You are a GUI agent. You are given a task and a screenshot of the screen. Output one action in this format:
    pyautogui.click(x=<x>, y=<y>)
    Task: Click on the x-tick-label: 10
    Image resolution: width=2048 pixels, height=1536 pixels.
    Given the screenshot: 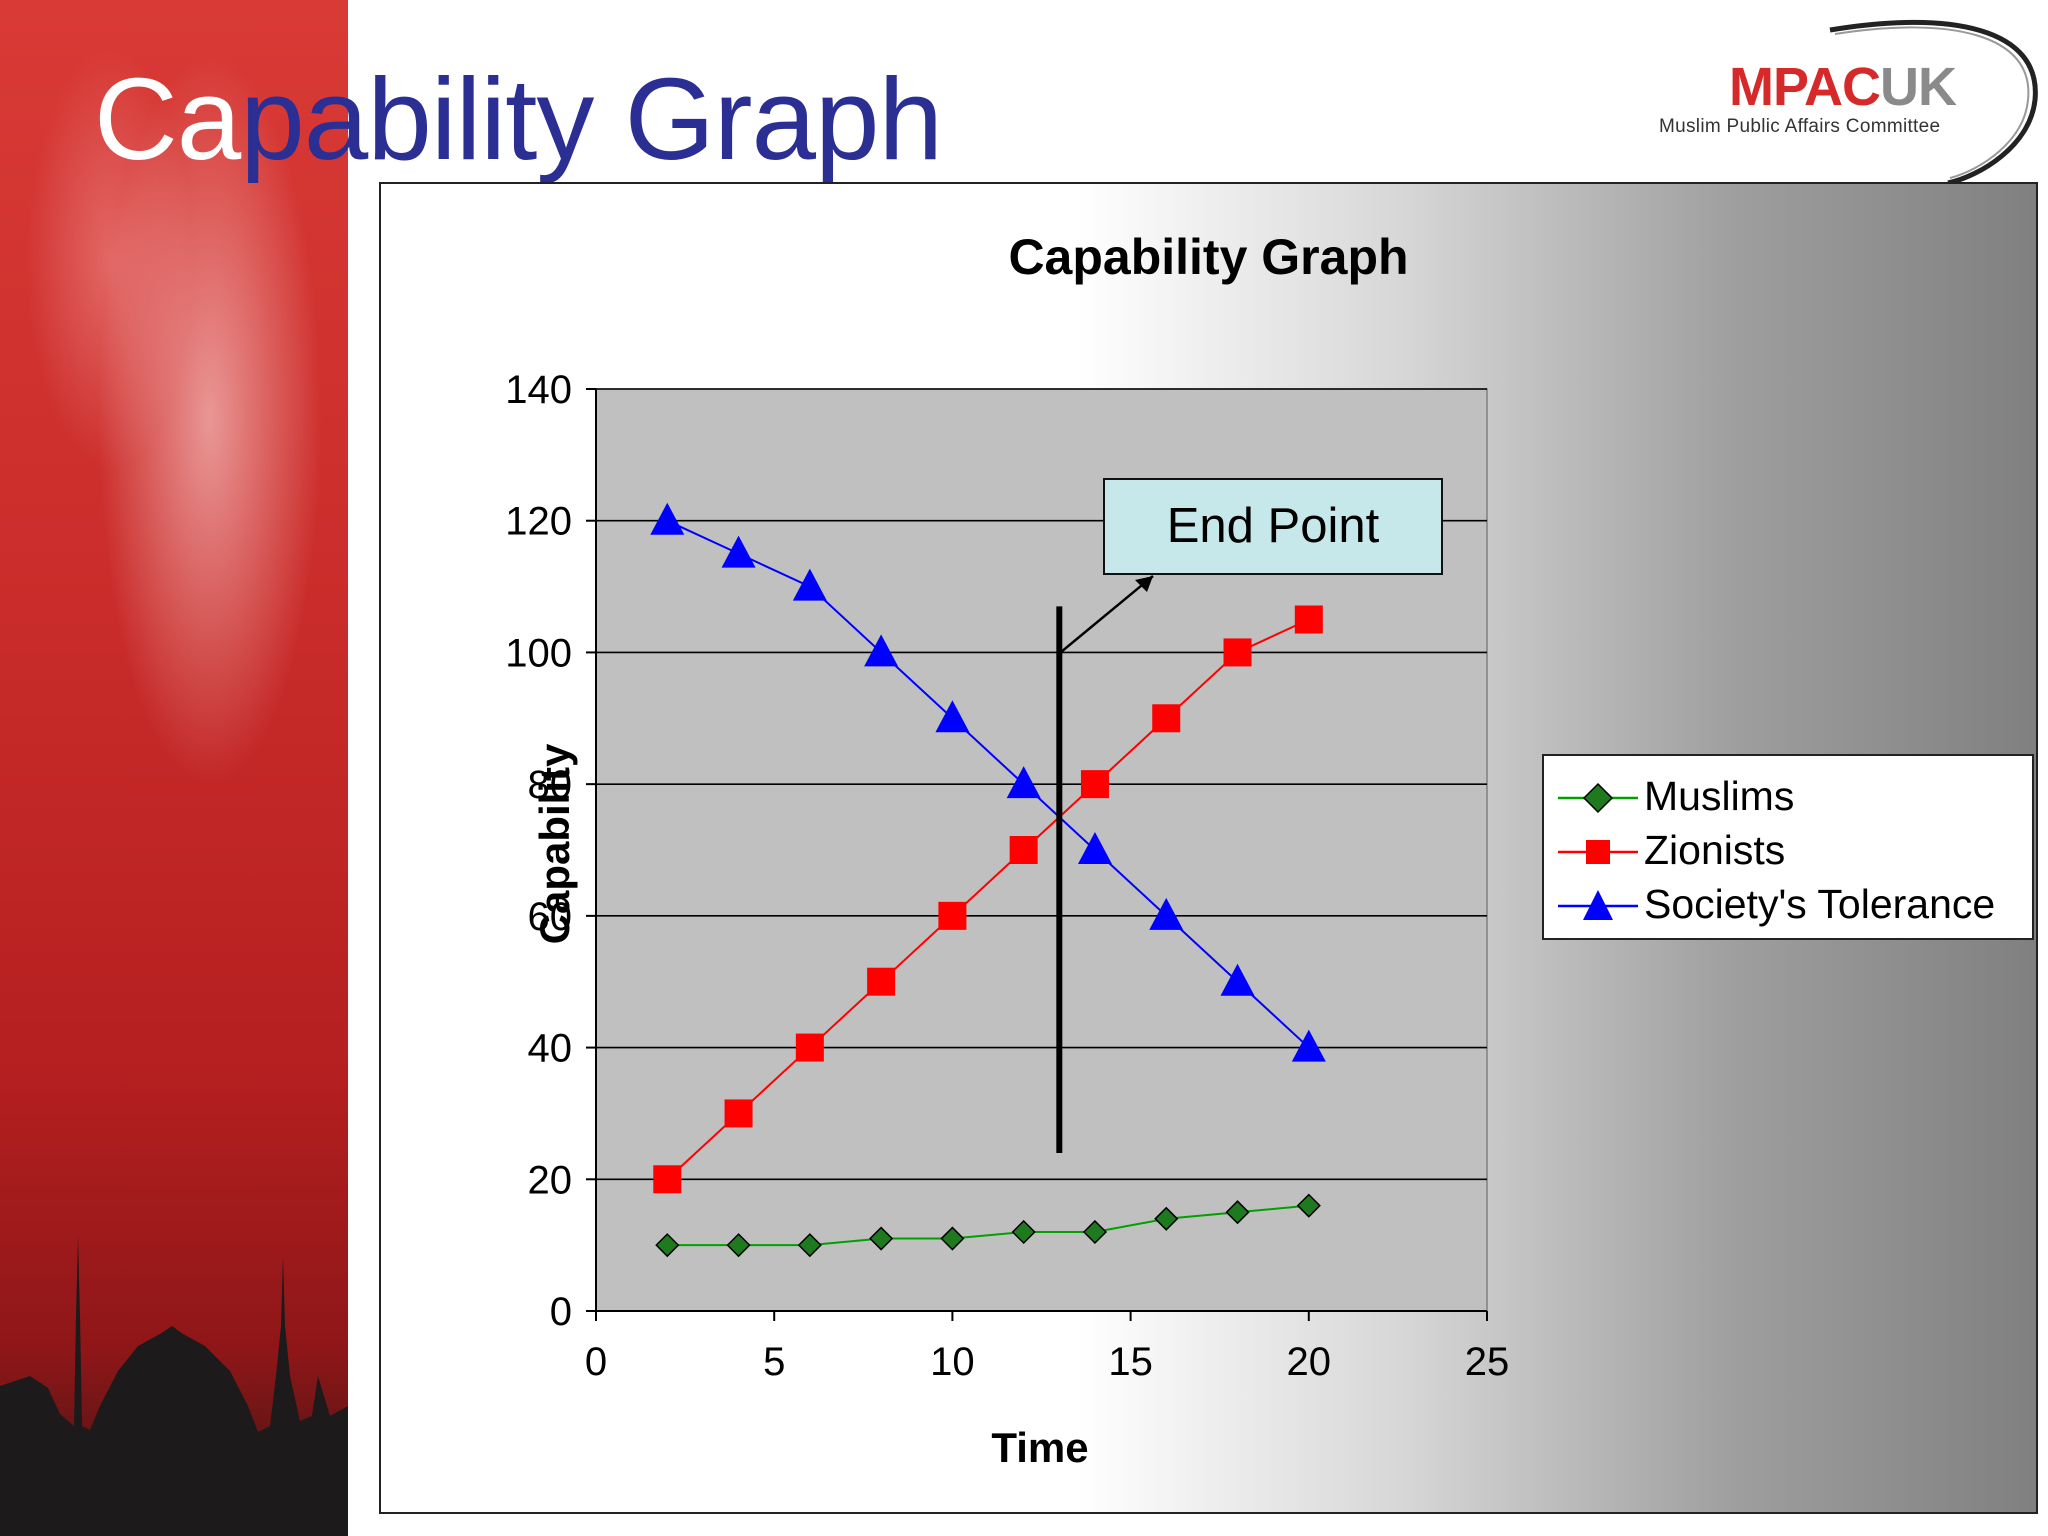 What is the action you would take?
    pyautogui.click(x=952, y=1362)
    